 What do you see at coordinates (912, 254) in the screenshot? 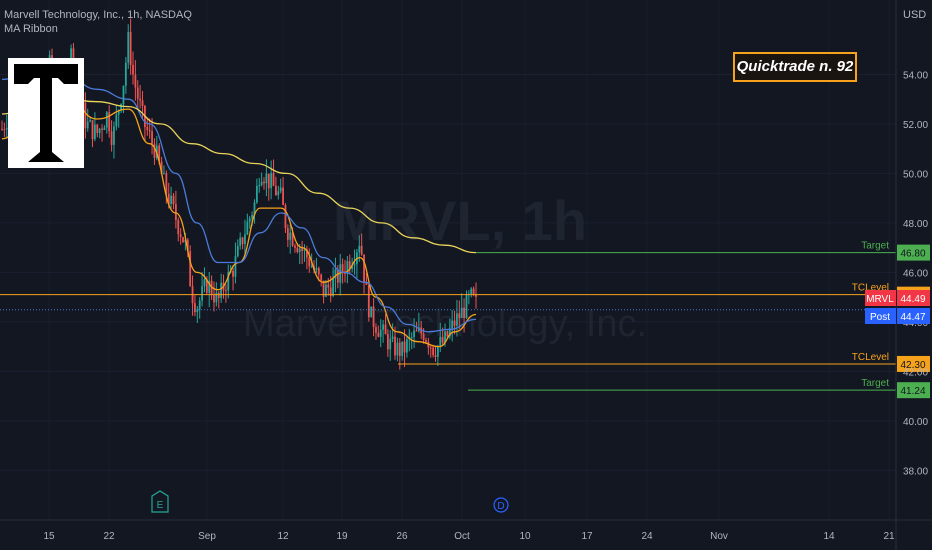
I see `level-price-text: 46.80` at bounding box center [912, 254].